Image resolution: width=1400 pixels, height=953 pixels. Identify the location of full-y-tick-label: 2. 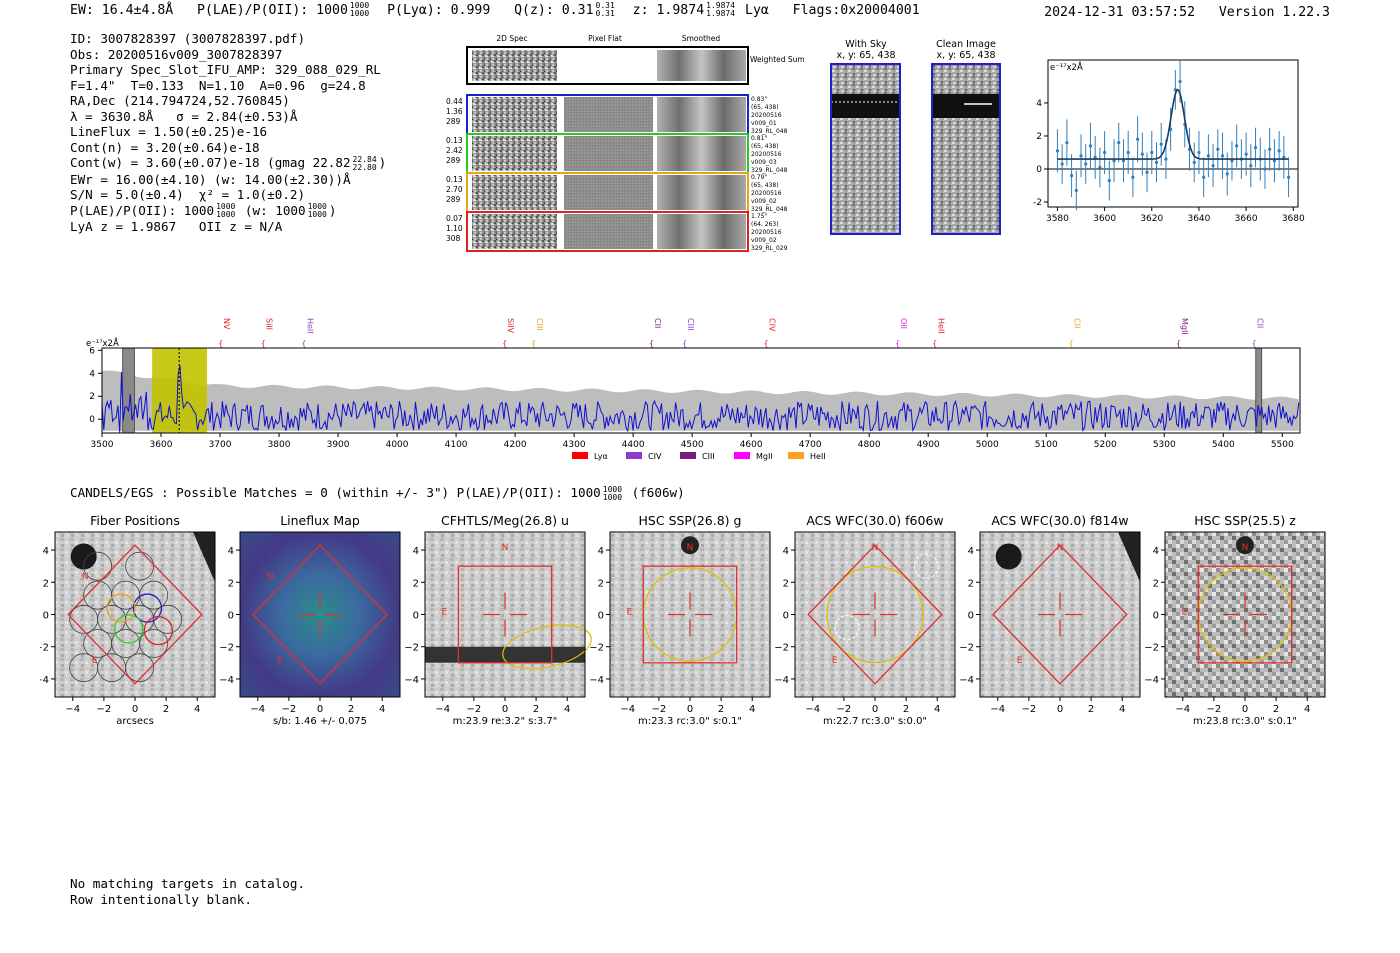
(92, 397).